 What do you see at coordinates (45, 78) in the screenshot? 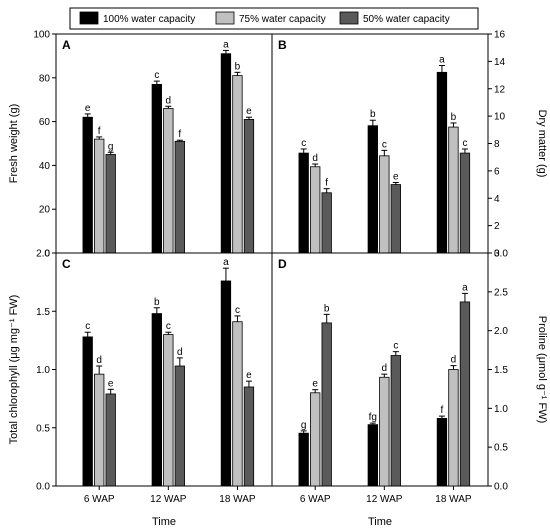
I see `y-tick-label: 80` at bounding box center [45, 78].